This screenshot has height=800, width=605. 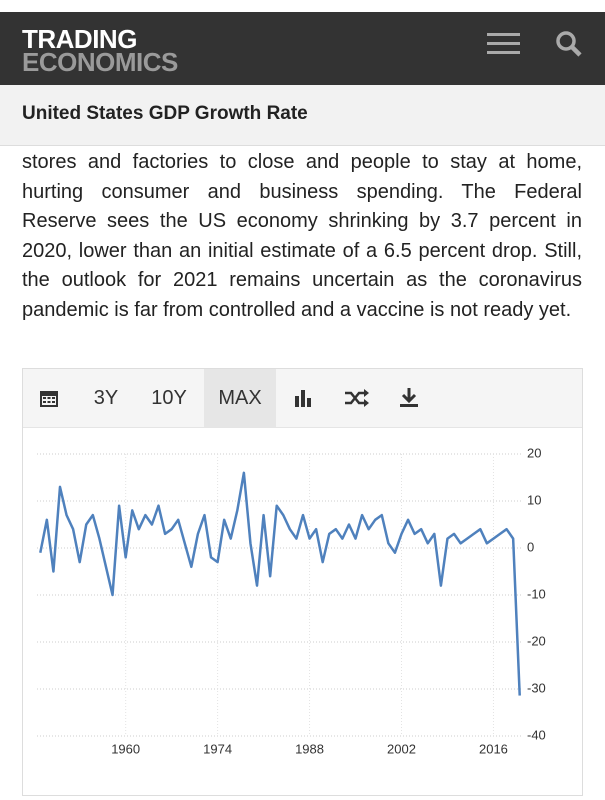 I want to click on x-tick-label: 2016, so click(x=493, y=748).